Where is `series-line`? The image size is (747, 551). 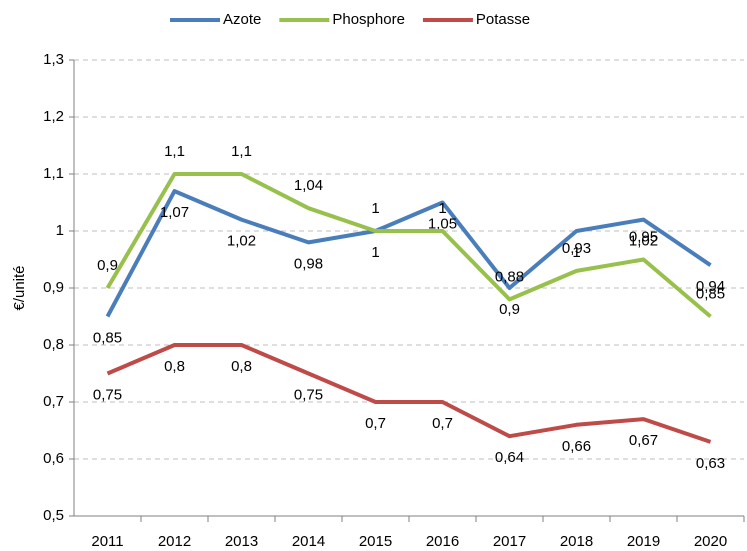
series-line is located at coordinates (409, 393).